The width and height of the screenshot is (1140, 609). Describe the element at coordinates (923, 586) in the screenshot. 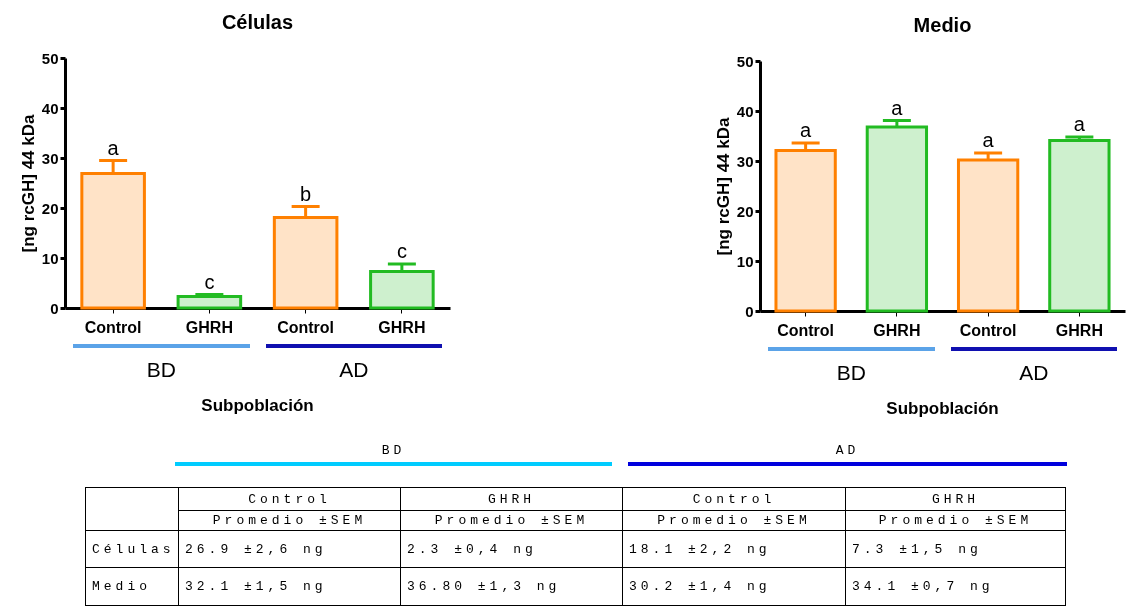

I see `text: 34.1 ±0,7 ng` at that location.